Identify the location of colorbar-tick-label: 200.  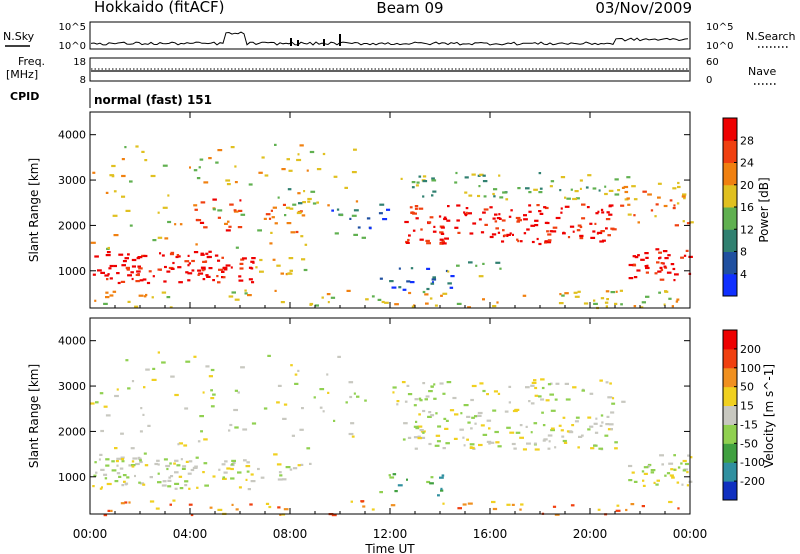
(750, 349).